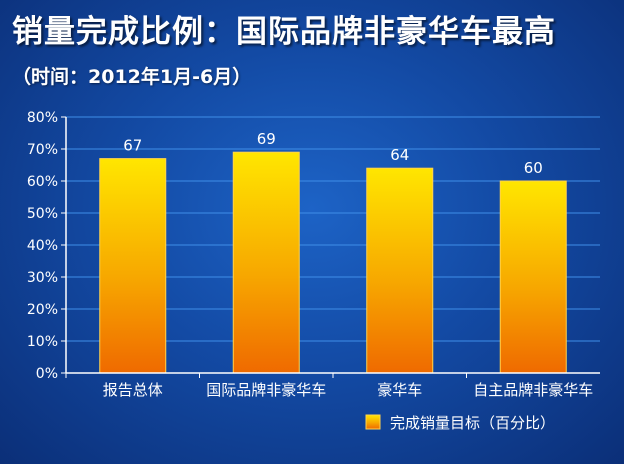 The width and height of the screenshot is (624, 464). I want to click on category-label: 报告总体, so click(133, 390).